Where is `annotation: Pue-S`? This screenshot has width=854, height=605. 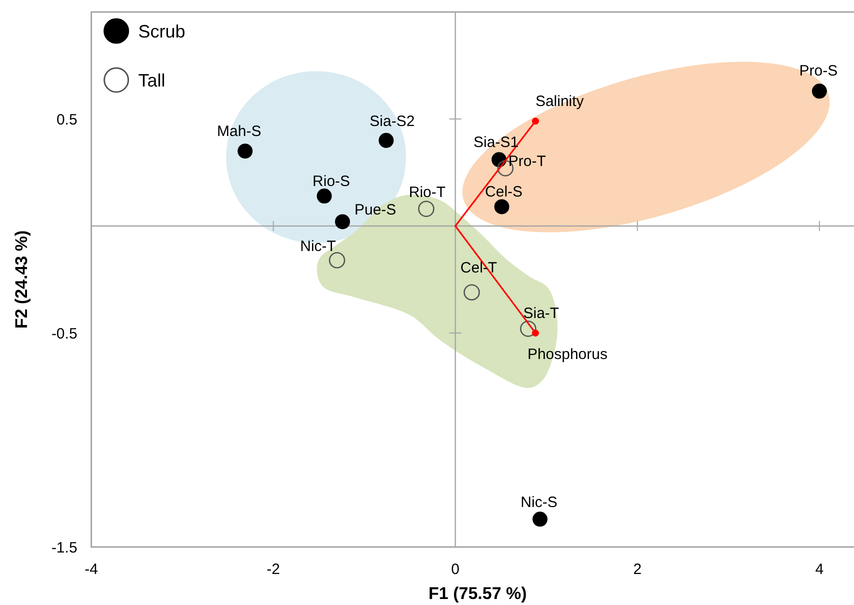 annotation: Pue-S is located at coordinates (375, 210).